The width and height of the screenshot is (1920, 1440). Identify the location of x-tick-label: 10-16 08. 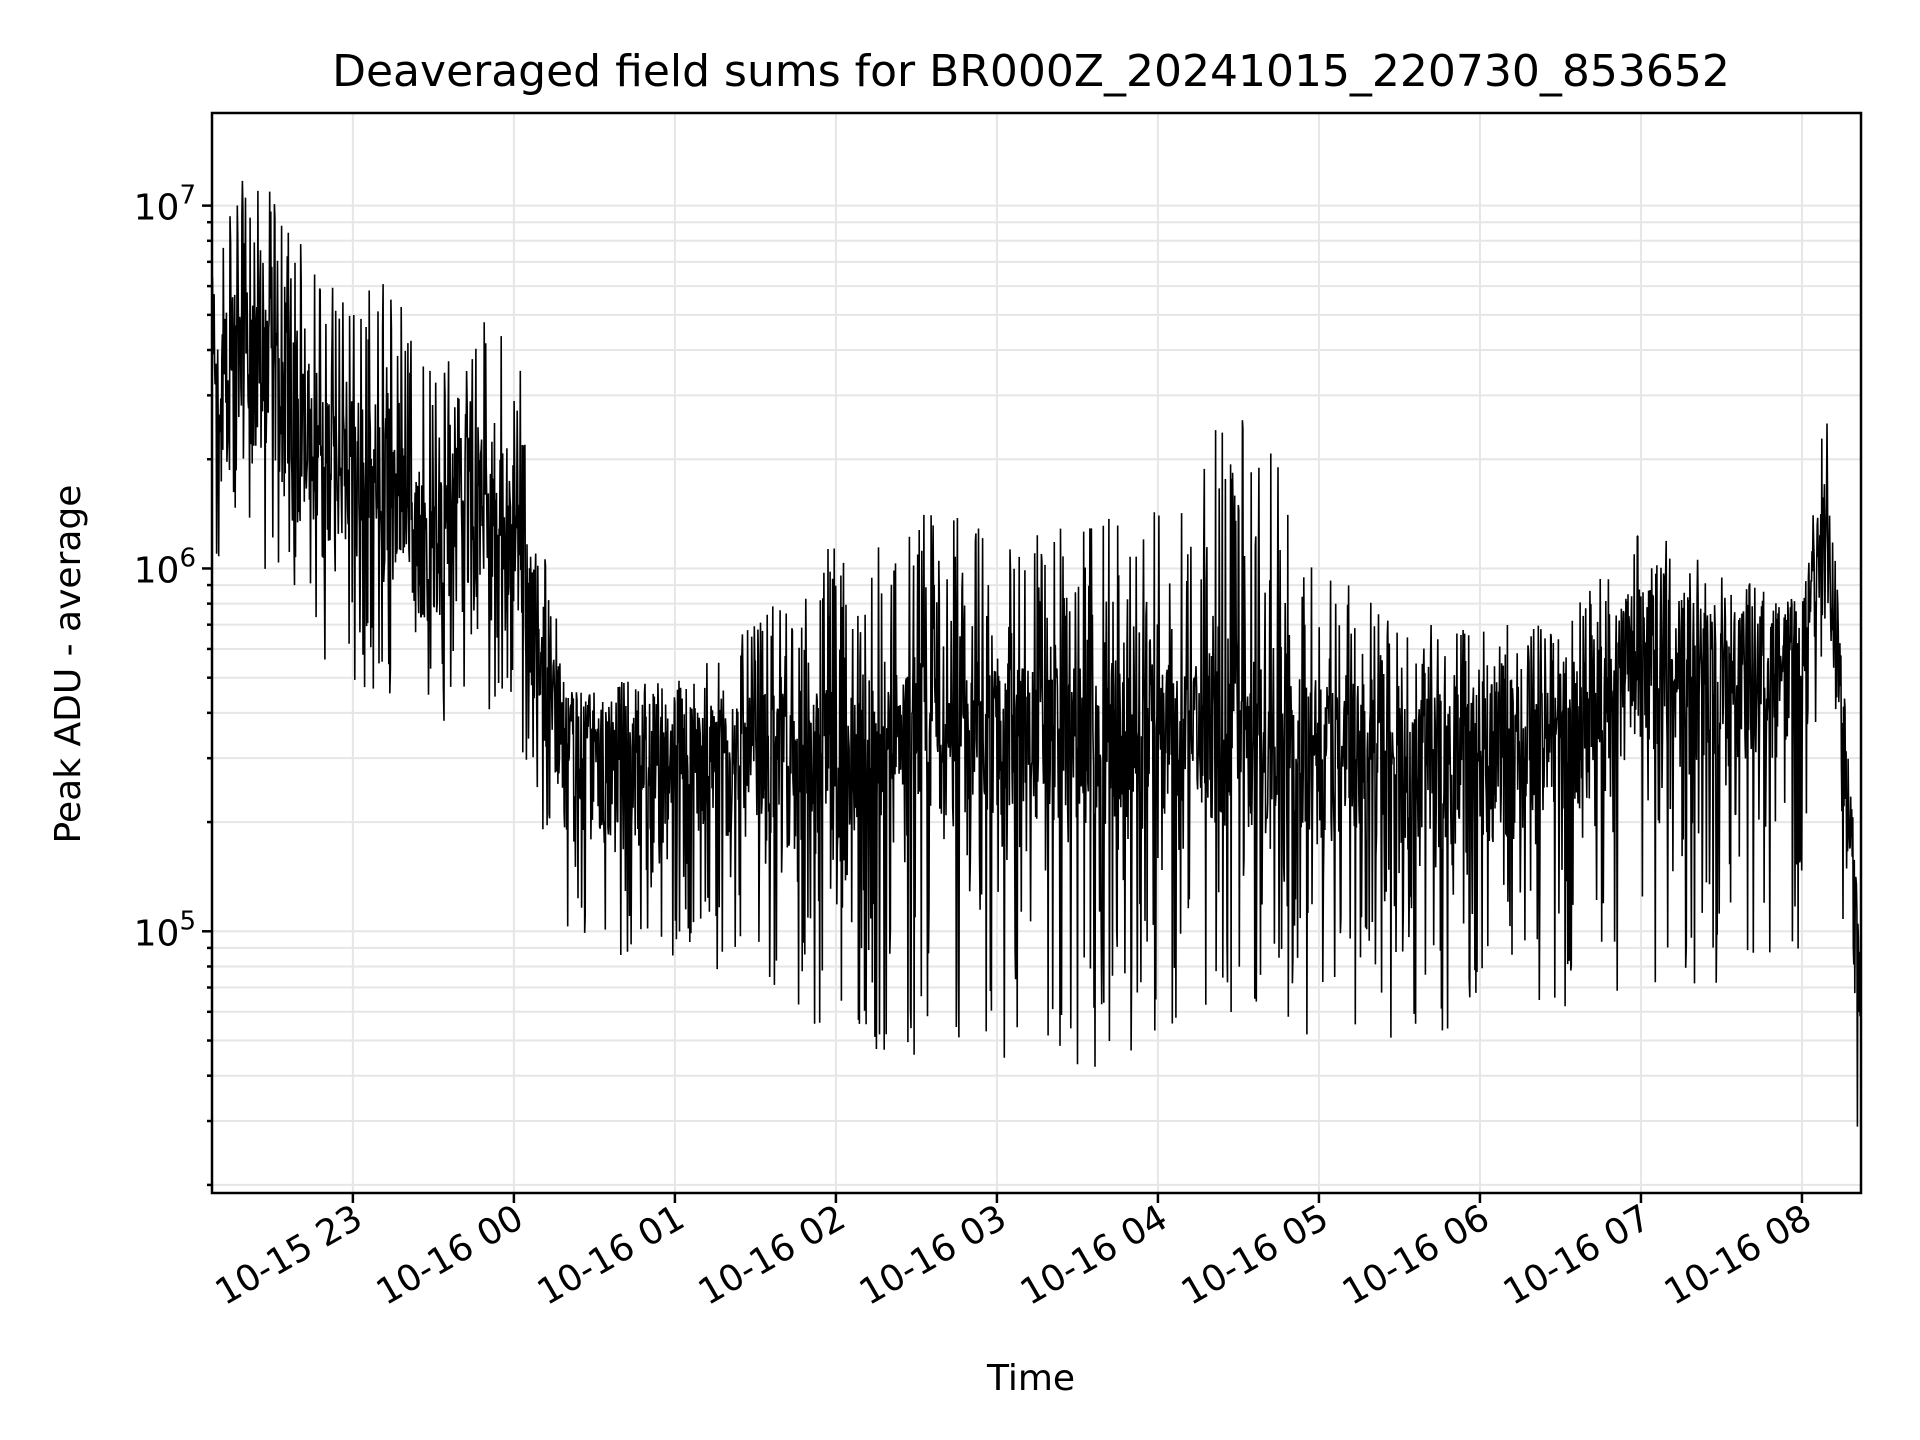
(1738, 1255).